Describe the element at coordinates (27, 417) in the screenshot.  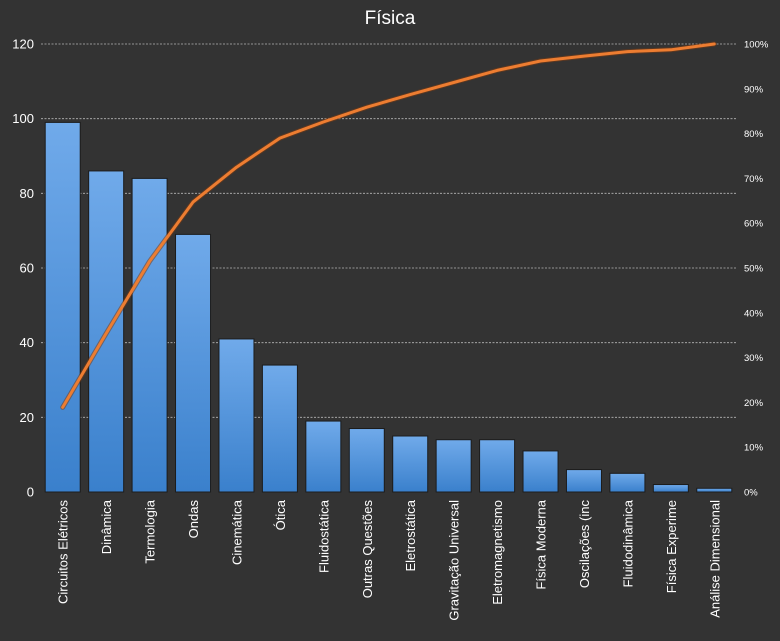
I see `y-tick-label: 20` at that location.